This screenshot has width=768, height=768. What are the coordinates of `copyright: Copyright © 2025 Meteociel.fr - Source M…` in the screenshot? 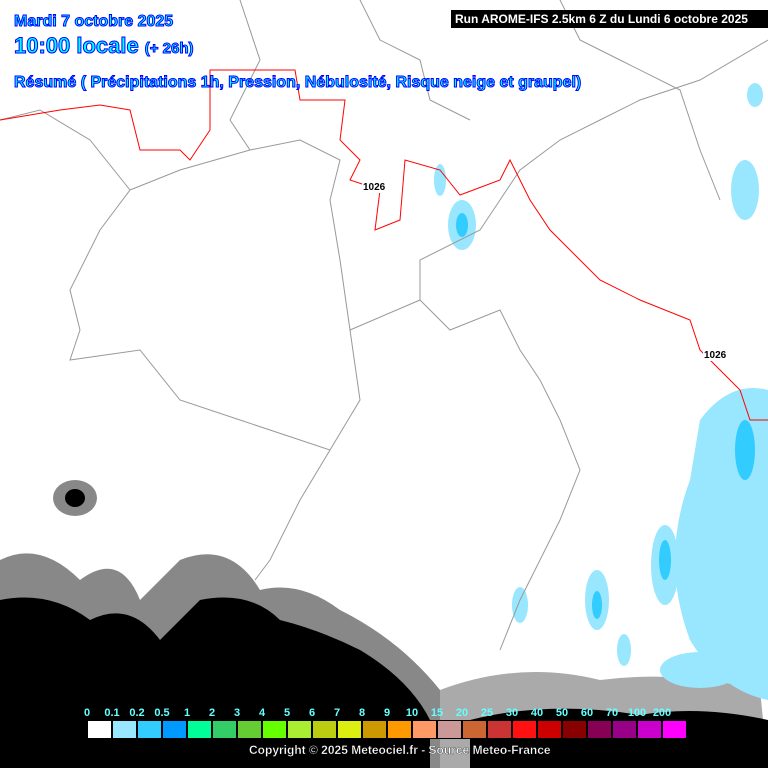 It's located at (400, 750).